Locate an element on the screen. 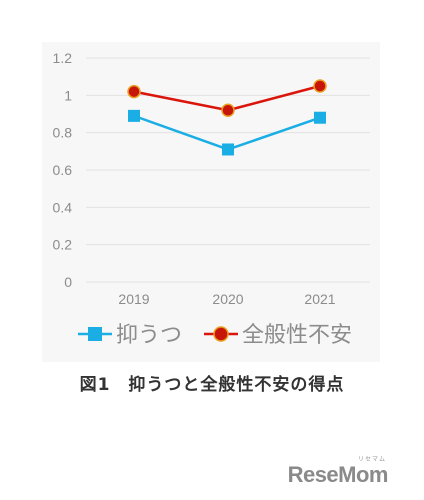  resemom-logo: ReseMom リセマム is located at coordinates (338, 472).